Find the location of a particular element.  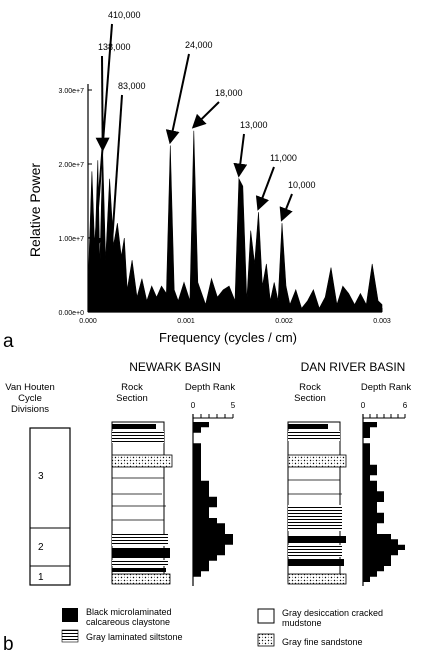

y-tick-label: 3.00e+7 is located at coordinates (72, 91).